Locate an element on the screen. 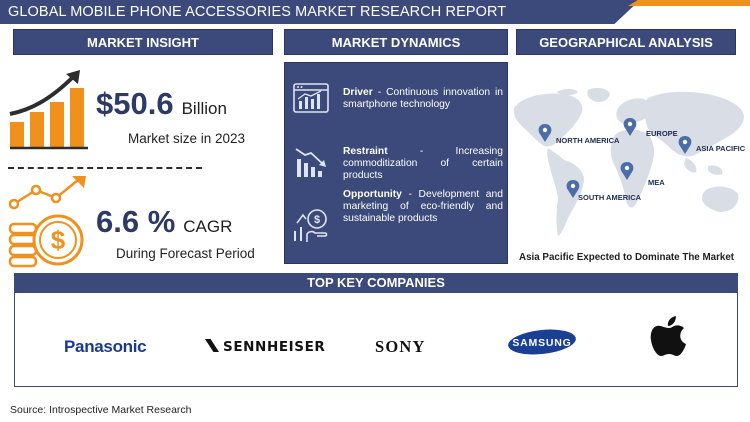 The height and width of the screenshot is (422, 750). dollar-coin-icon: $ is located at coordinates (47, 222).